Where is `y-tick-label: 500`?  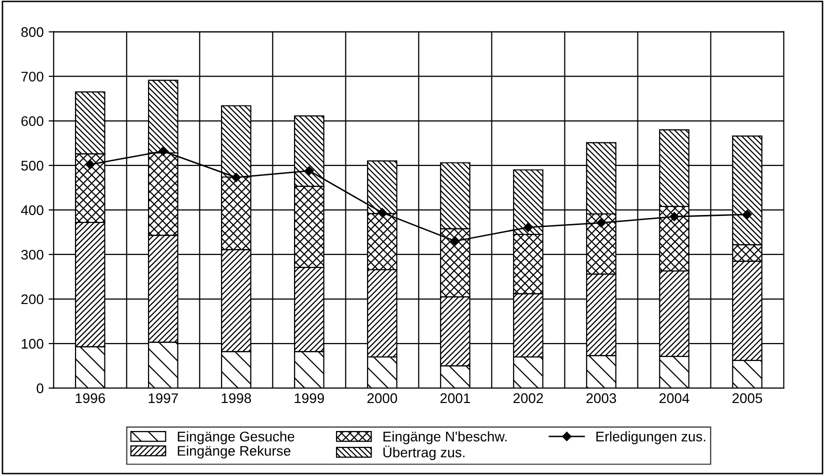
y-tick-label: 500 is located at coordinates (32, 165).